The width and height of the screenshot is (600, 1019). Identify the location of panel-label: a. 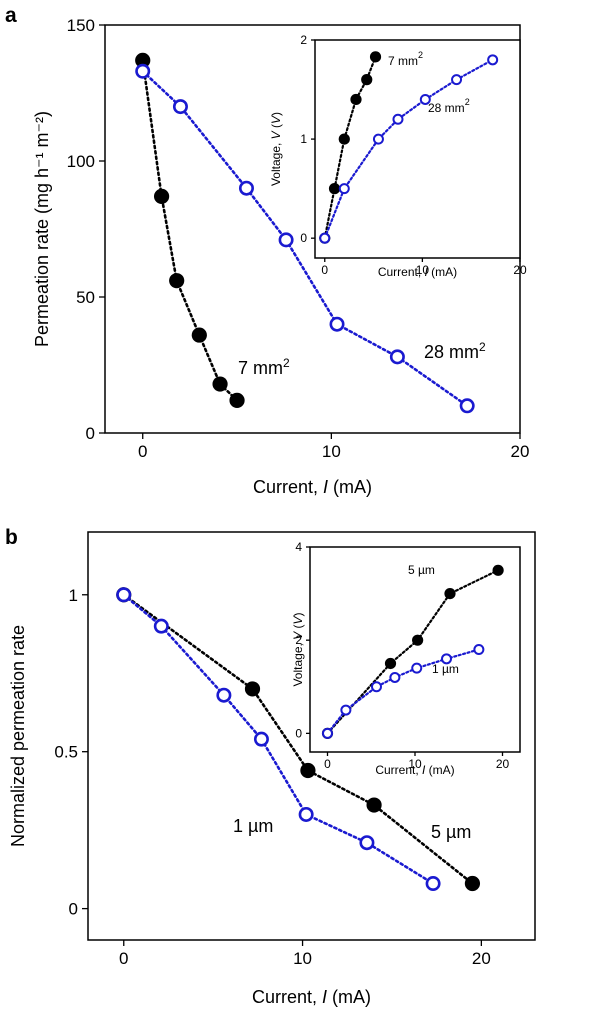
(11, 15).